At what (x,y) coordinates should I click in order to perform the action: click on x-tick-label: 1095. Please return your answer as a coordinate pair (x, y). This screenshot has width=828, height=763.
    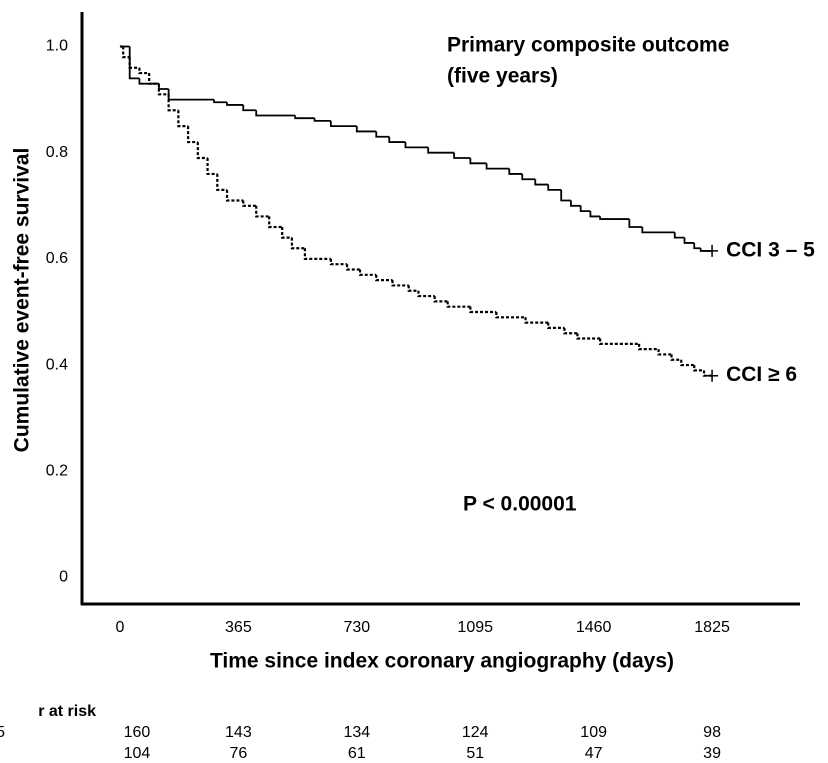
    Looking at the image, I should click on (475, 627).